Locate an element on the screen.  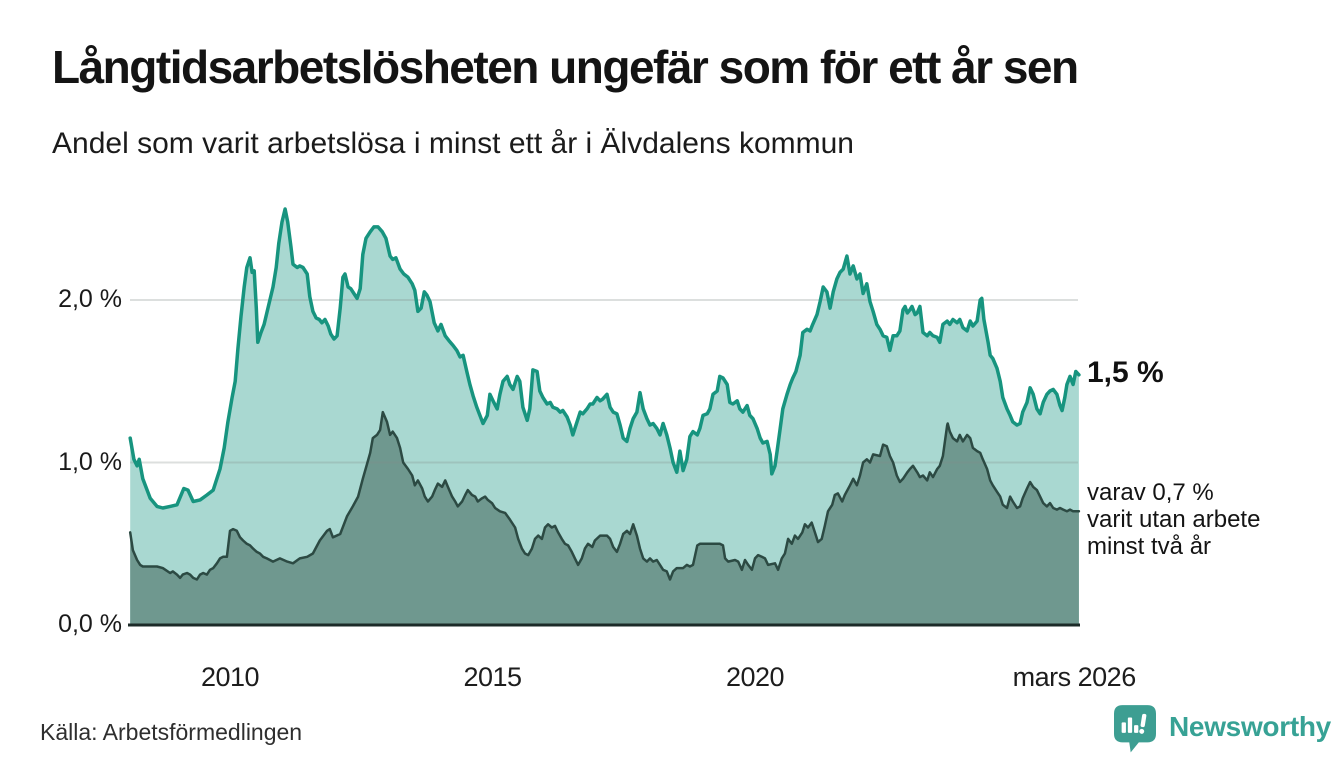
newsworthy-logo: Newsworthy is located at coordinates (1222, 729).